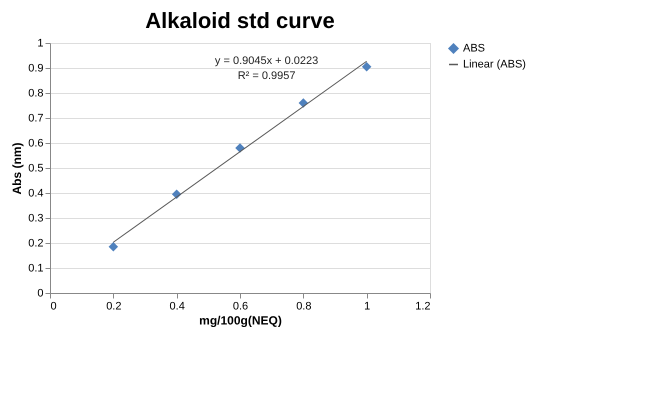 The height and width of the screenshot is (412, 649). What do you see at coordinates (36, 244) in the screenshot?
I see `y-tick-label: 0.2` at bounding box center [36, 244].